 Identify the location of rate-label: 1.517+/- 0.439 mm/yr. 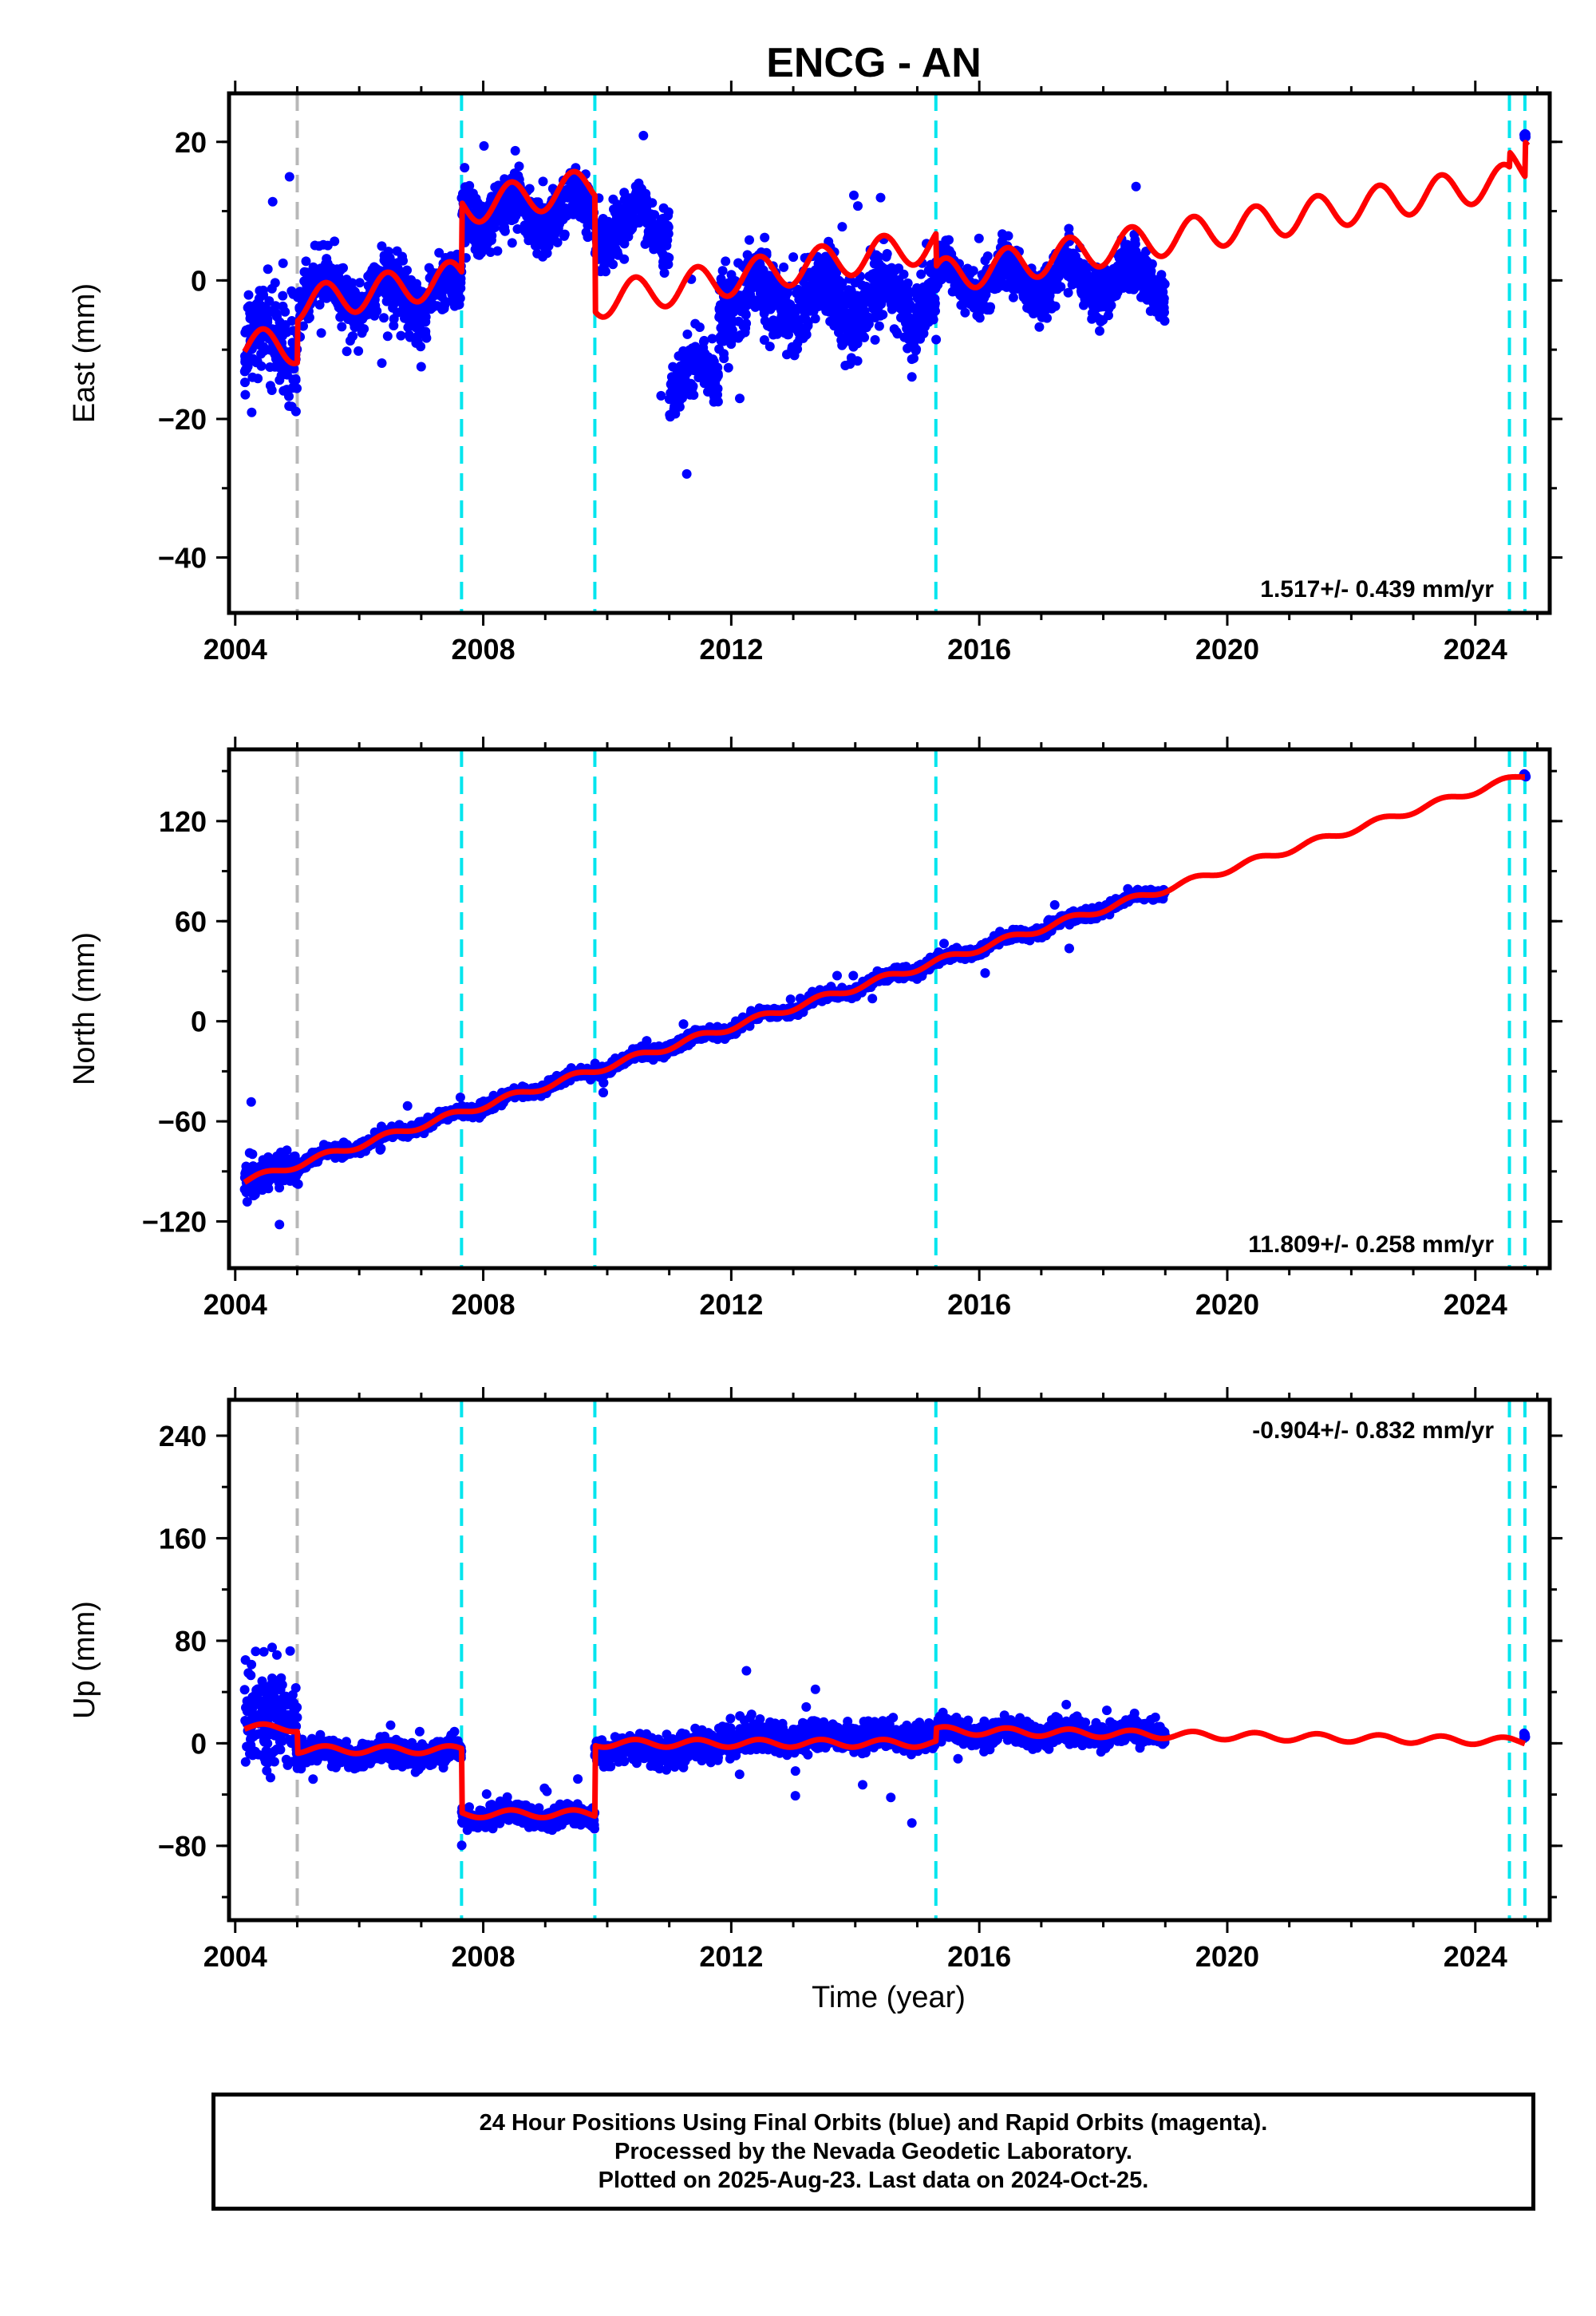
(1377, 589).